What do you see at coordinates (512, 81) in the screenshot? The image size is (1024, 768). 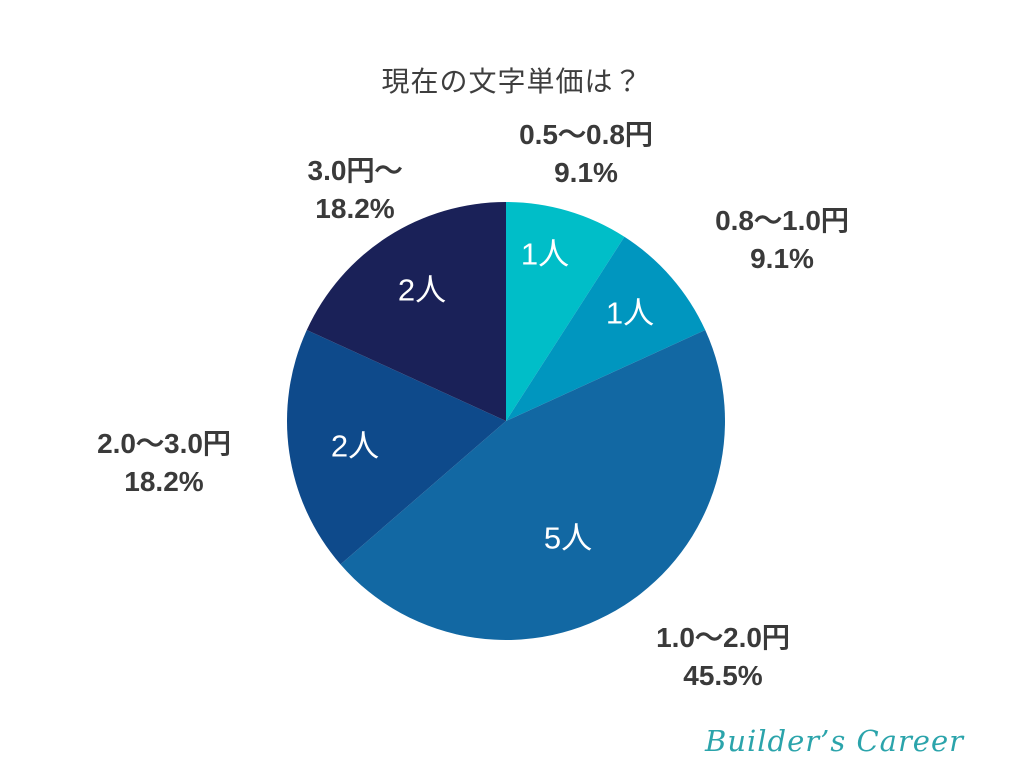 I see `chart-title: 現在の文字単価は？` at bounding box center [512, 81].